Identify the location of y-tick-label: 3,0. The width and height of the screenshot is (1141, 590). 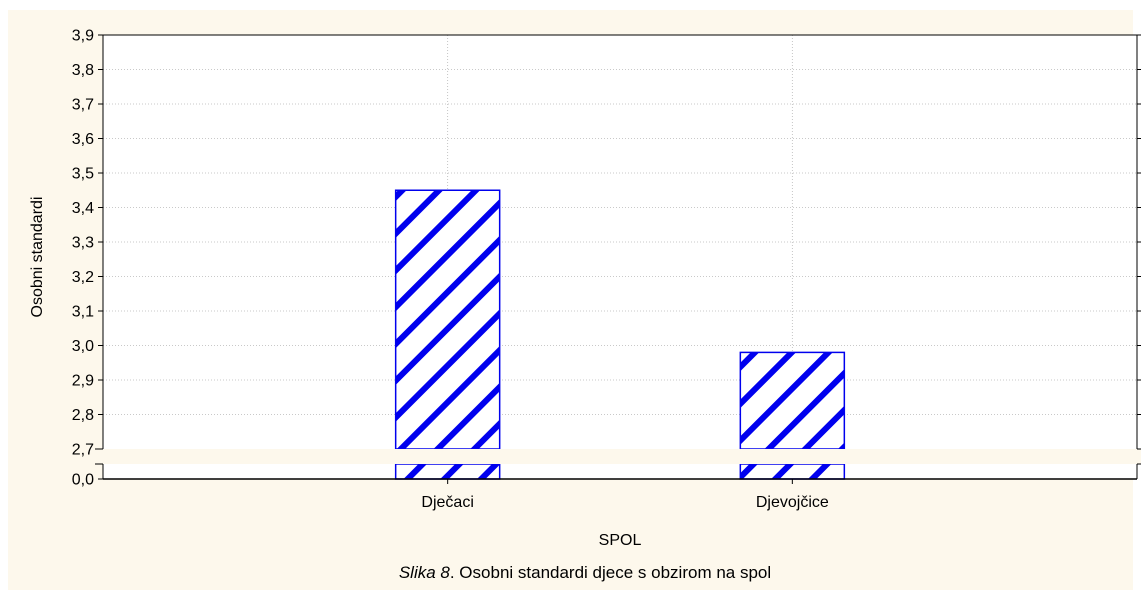
(83, 346).